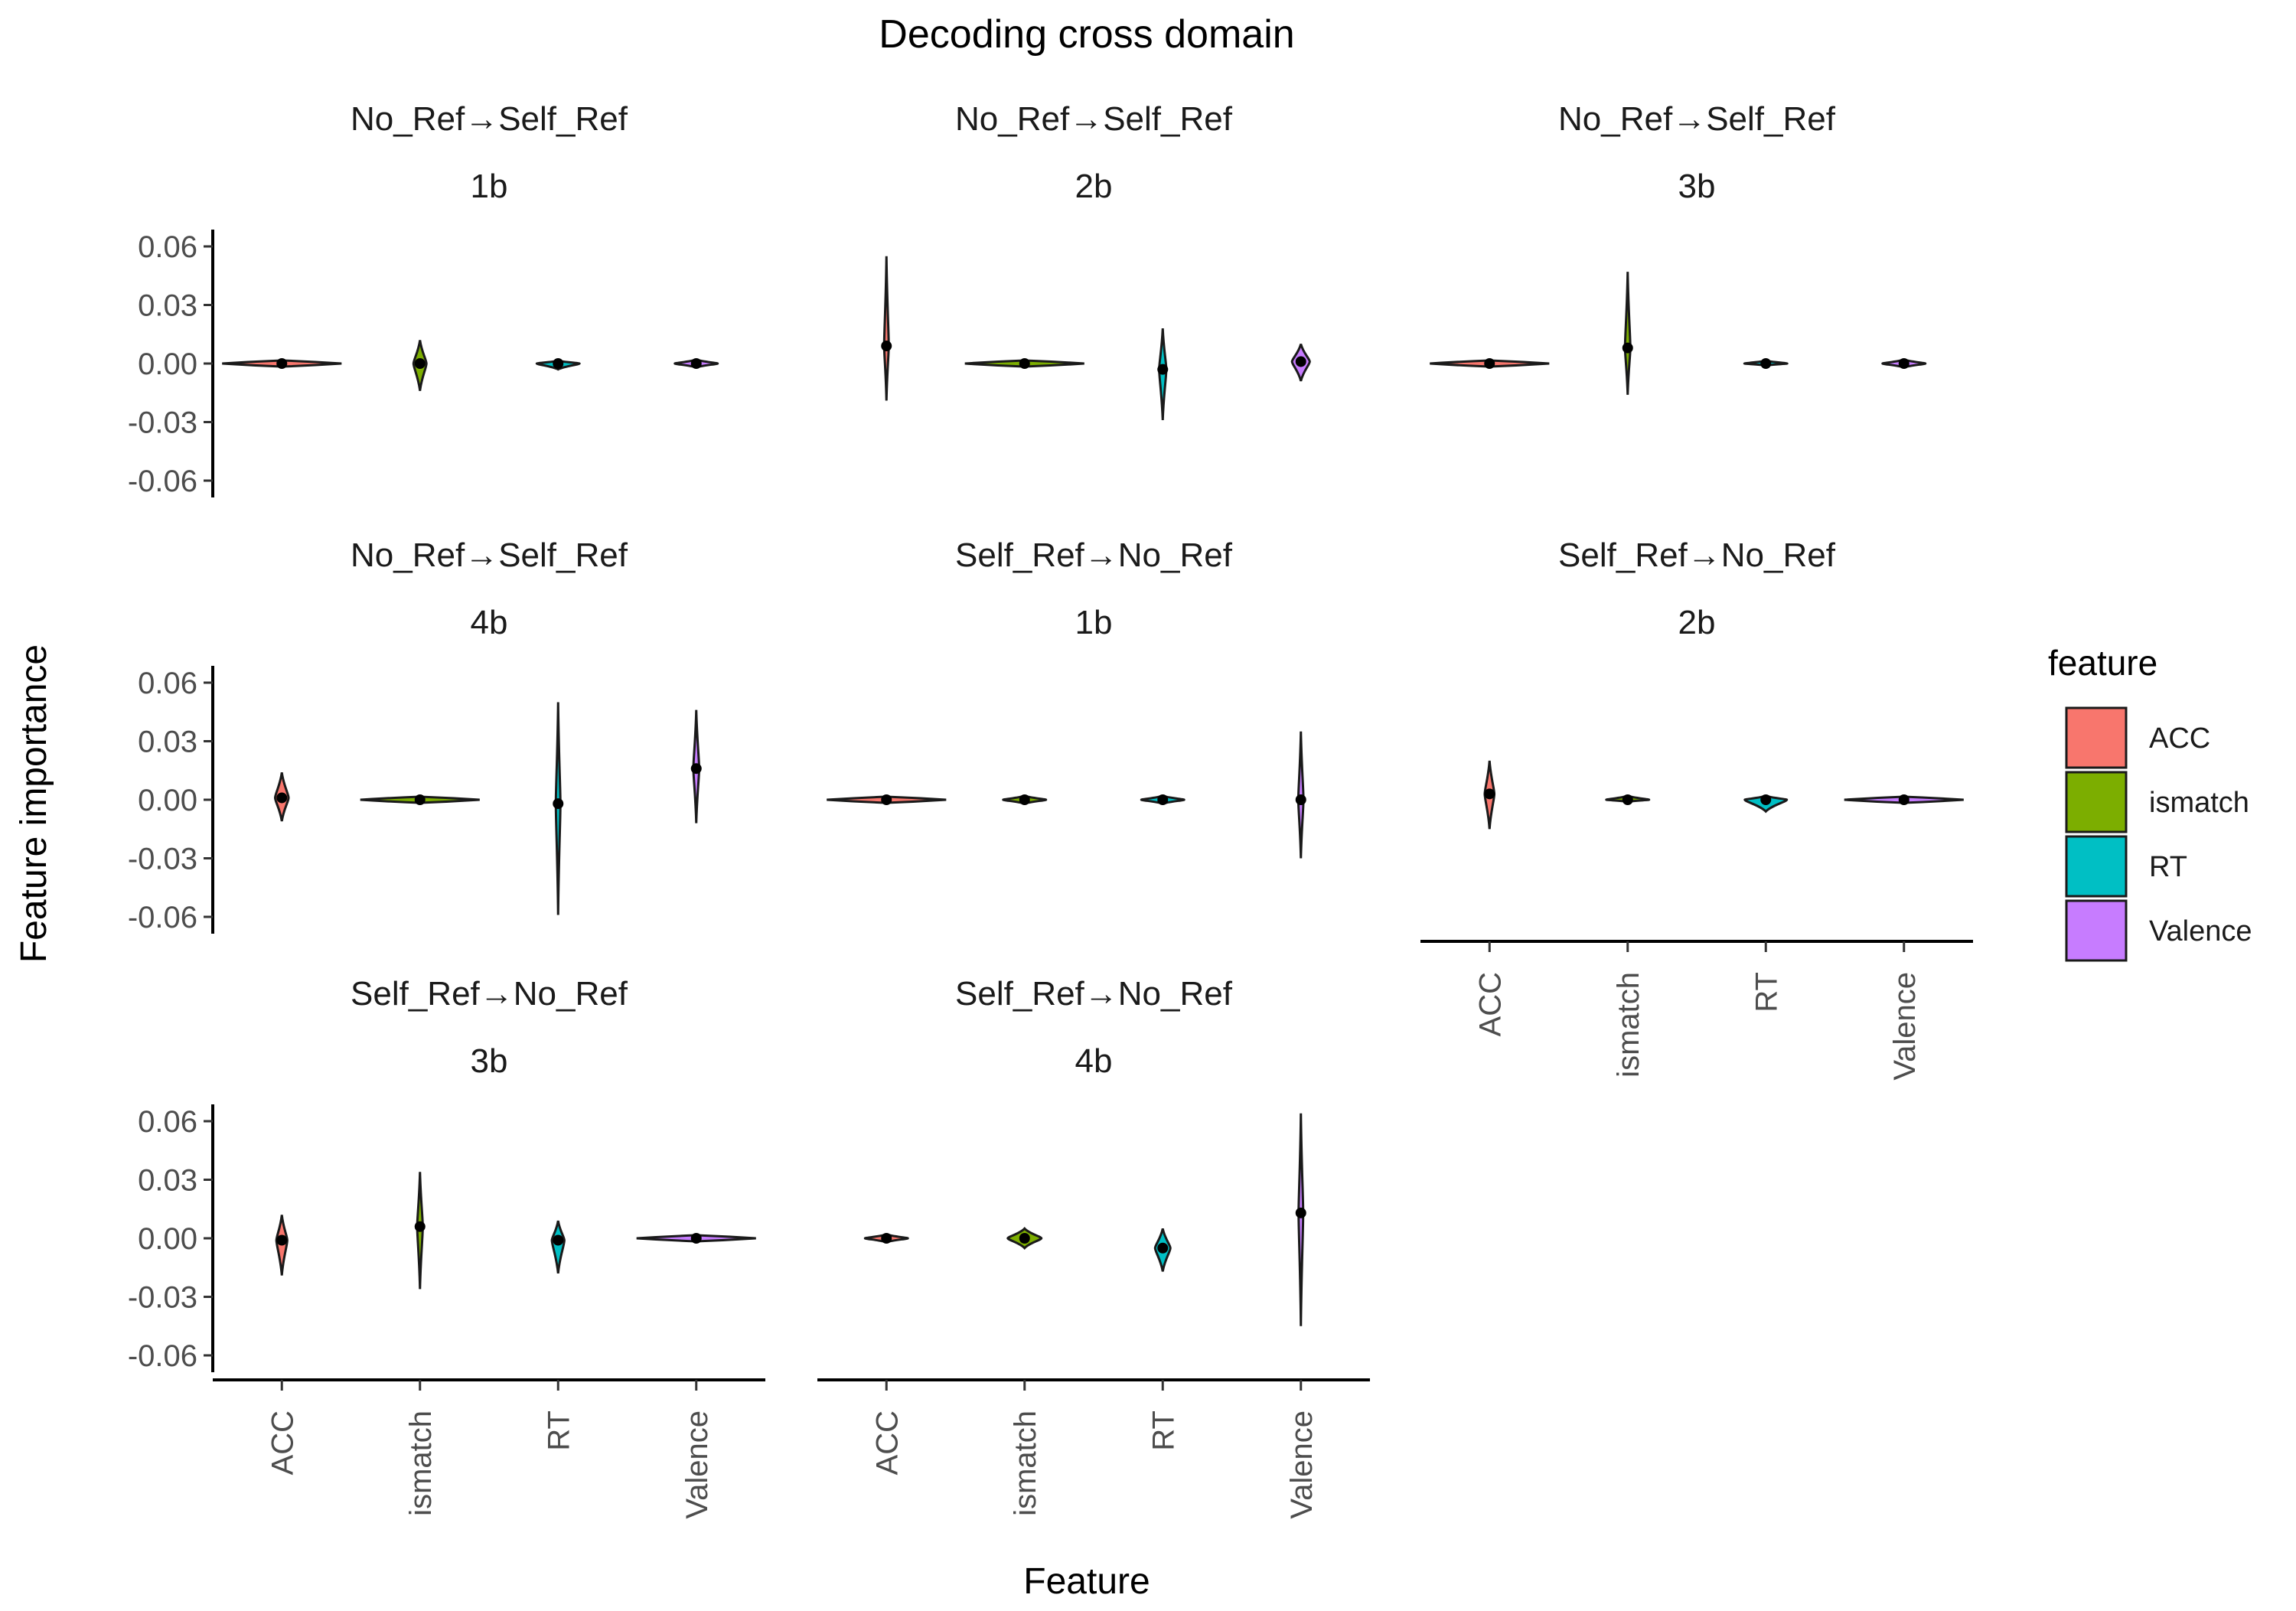 The height and width of the screenshot is (1611, 2296). I want to click on facet-panel: No_Ref→Self_Ref 4b 0.06 0.03 0.00 -0.03 -0.06, so click(415, 735).